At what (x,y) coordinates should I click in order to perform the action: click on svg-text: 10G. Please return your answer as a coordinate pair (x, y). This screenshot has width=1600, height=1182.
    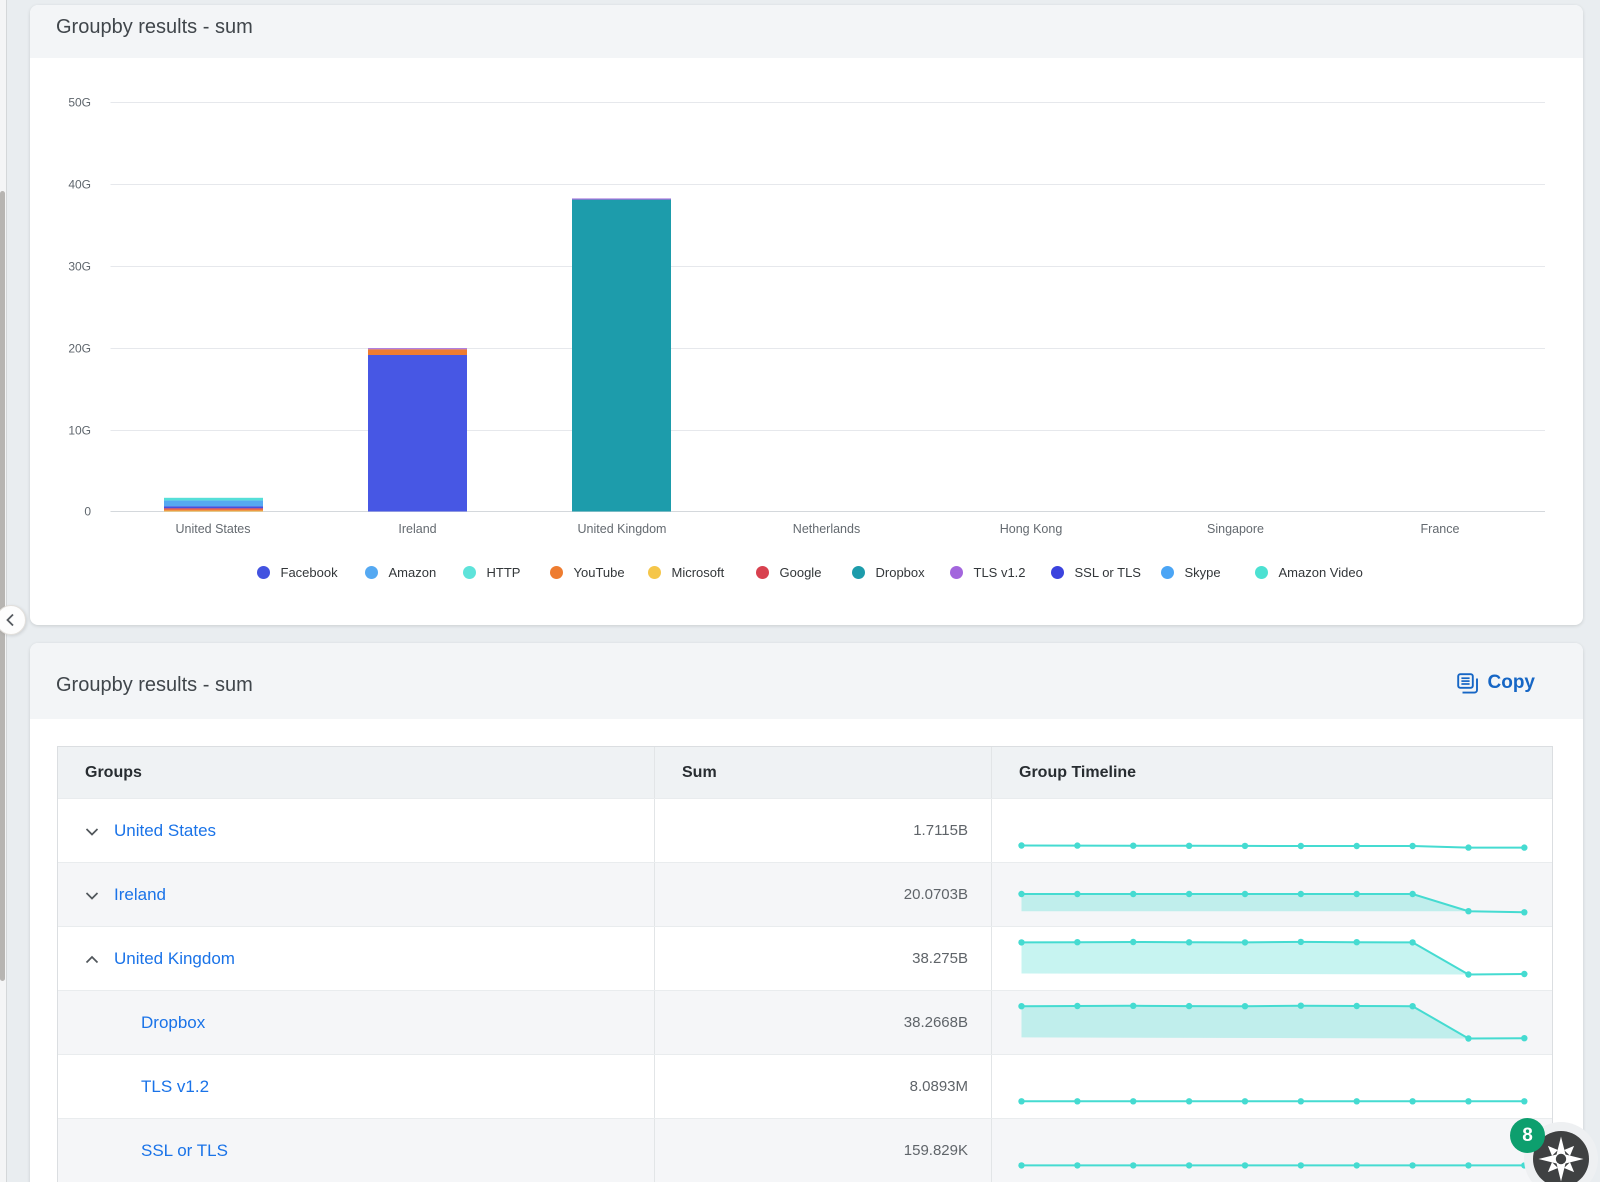
    Looking at the image, I should click on (79, 431).